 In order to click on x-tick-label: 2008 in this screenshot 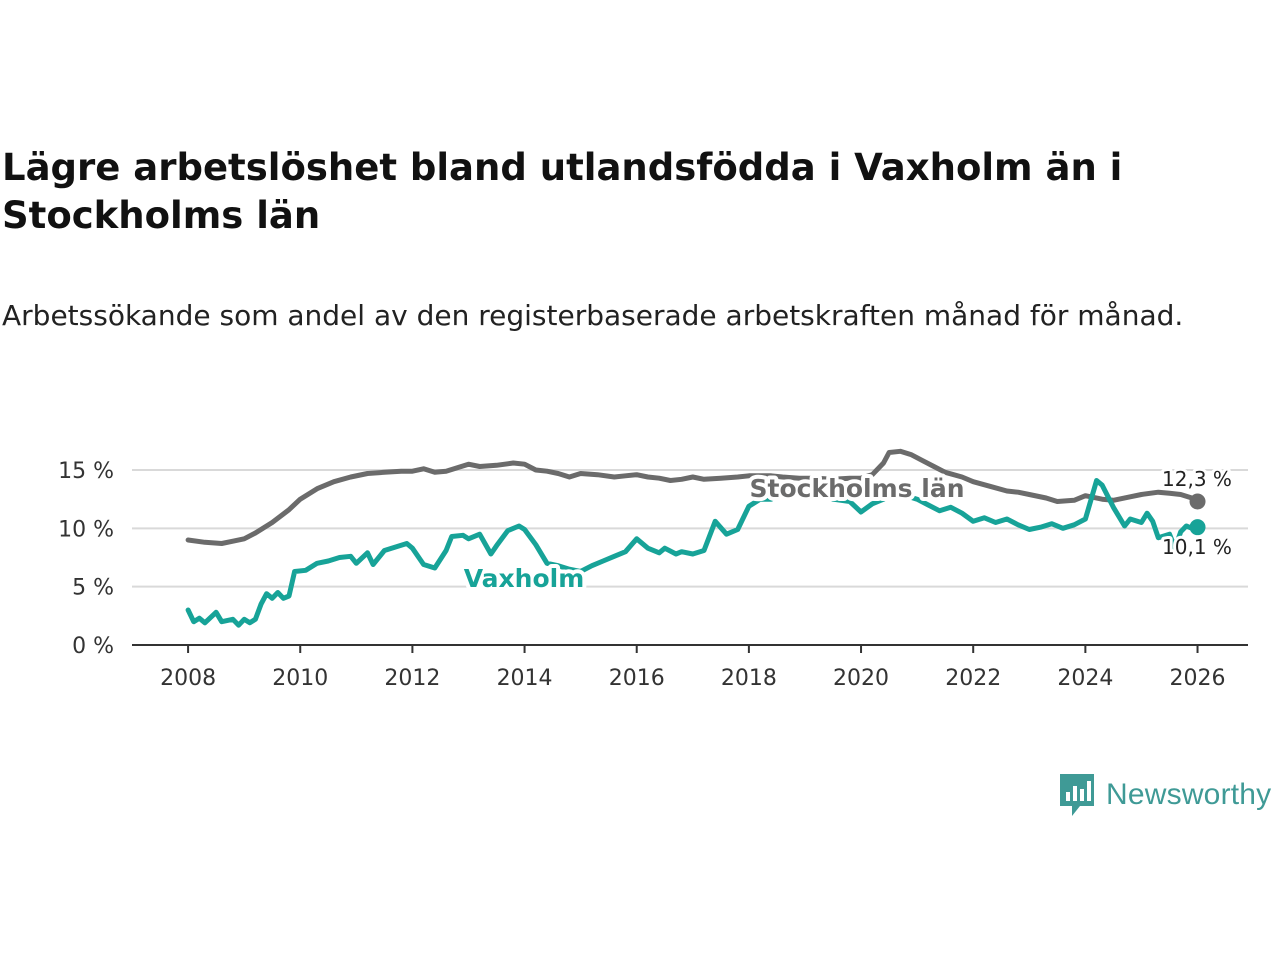, I will do `click(188, 678)`.